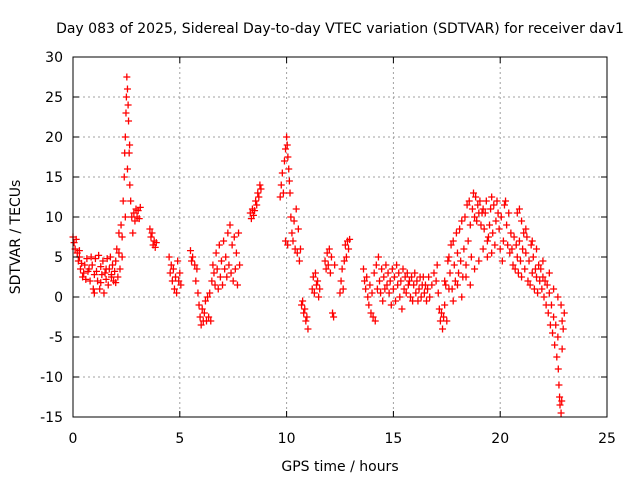  Describe the element at coordinates (16, 237) in the screenshot. I see `y-axis-label: SDTVAR / TECUs` at that location.